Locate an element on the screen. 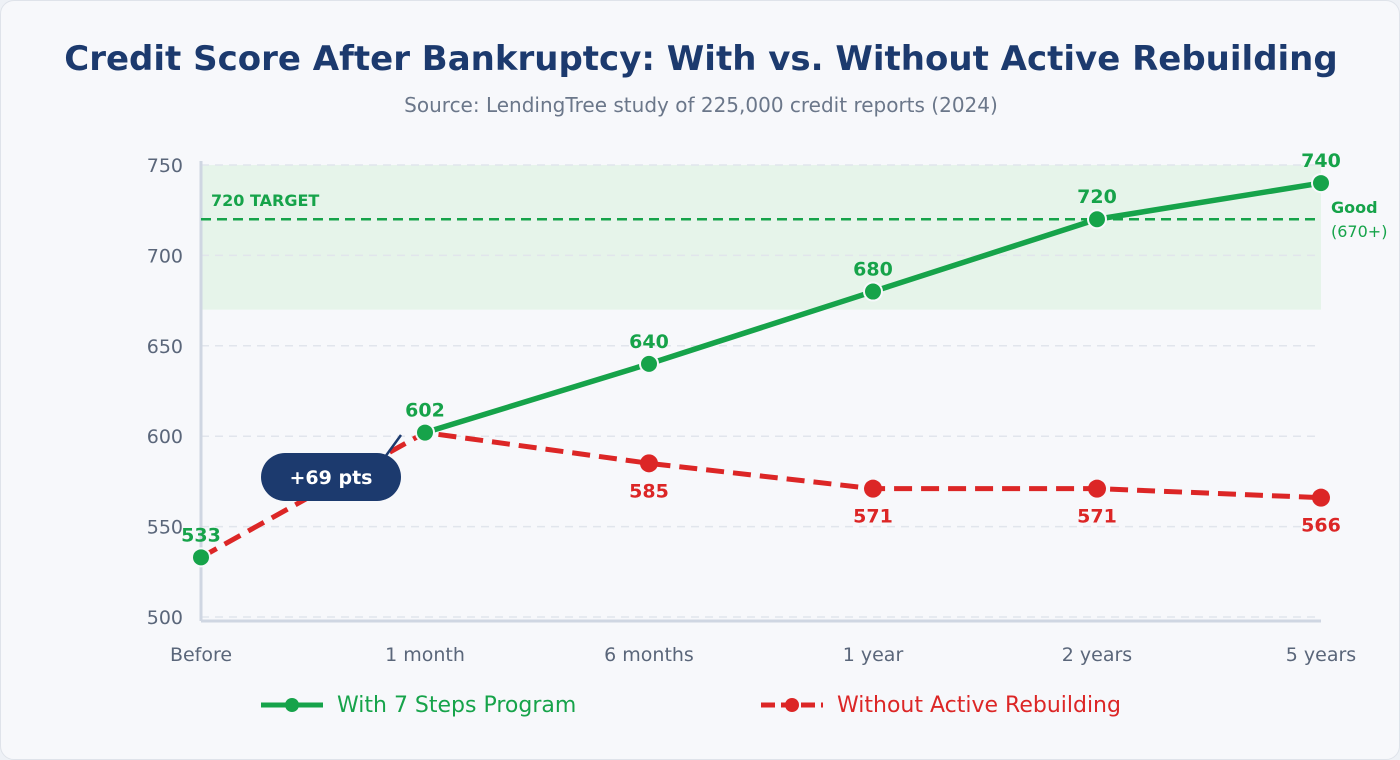 The image size is (1400, 760). series-line-red is located at coordinates (760, 495).